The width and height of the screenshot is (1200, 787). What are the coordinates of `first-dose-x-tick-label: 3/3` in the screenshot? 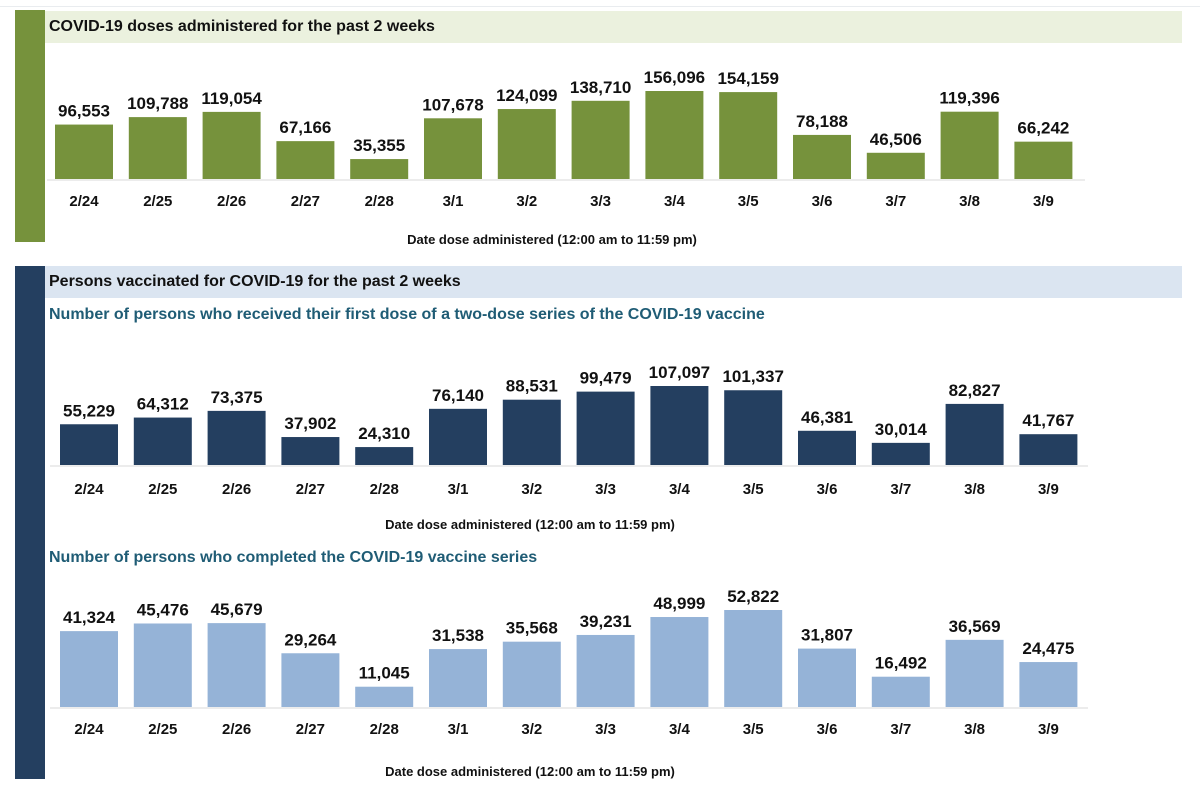 It's located at (605, 489).